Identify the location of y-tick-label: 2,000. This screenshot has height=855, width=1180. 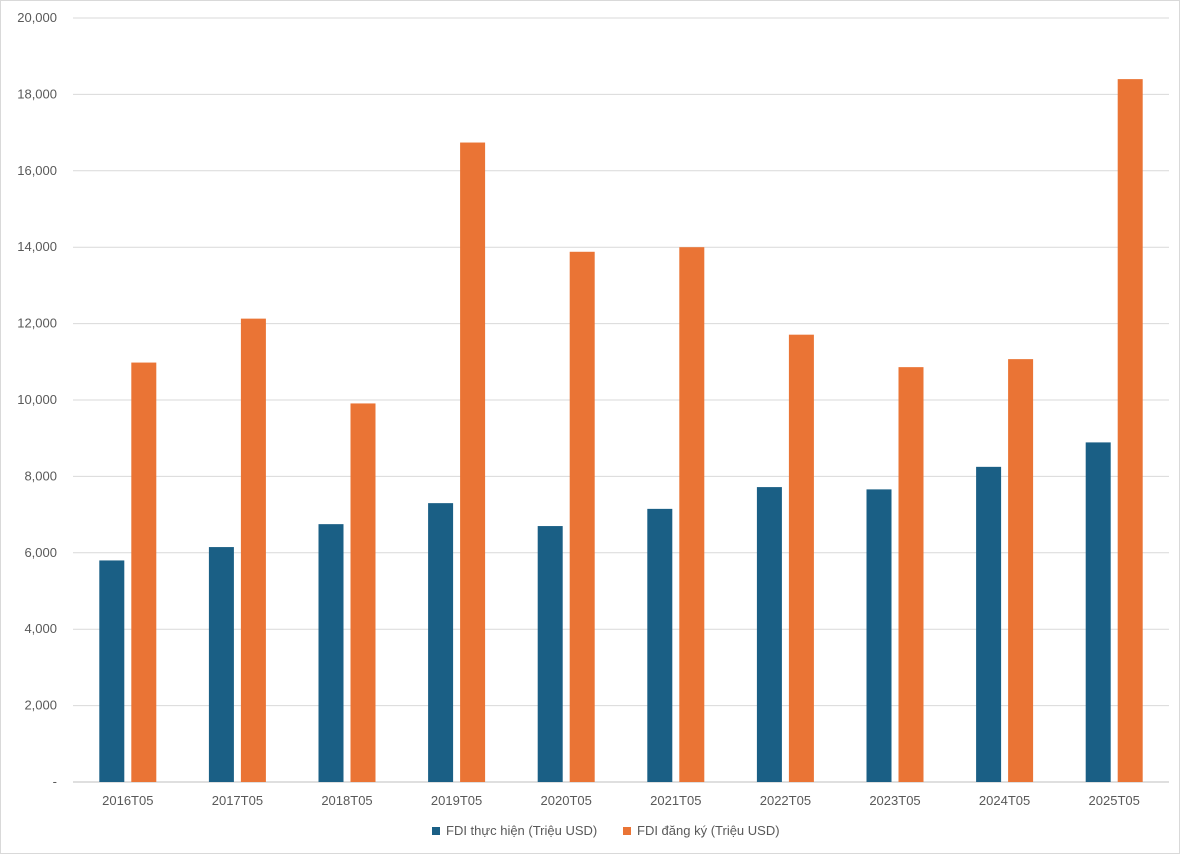
(40, 705).